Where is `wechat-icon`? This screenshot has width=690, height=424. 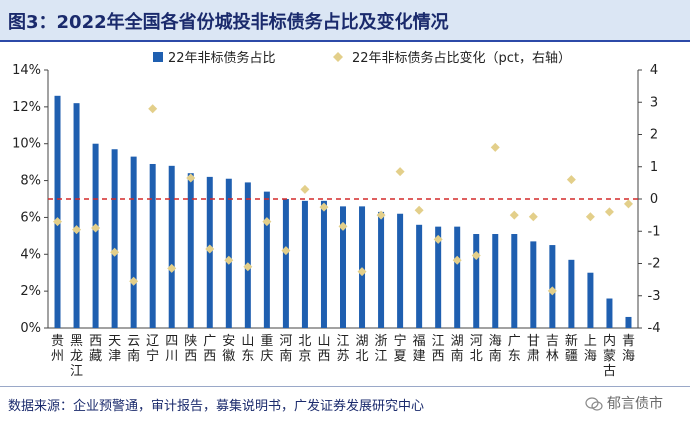 wechat-icon is located at coordinates (594, 404).